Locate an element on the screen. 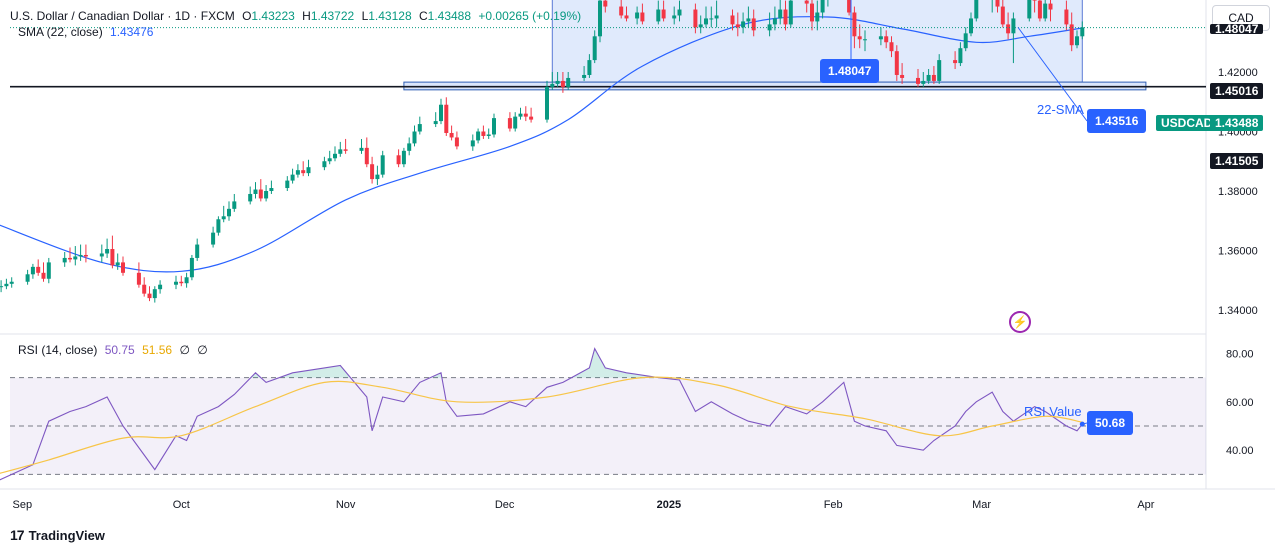  lightning-icon: ⚡ is located at coordinates (1020, 322).